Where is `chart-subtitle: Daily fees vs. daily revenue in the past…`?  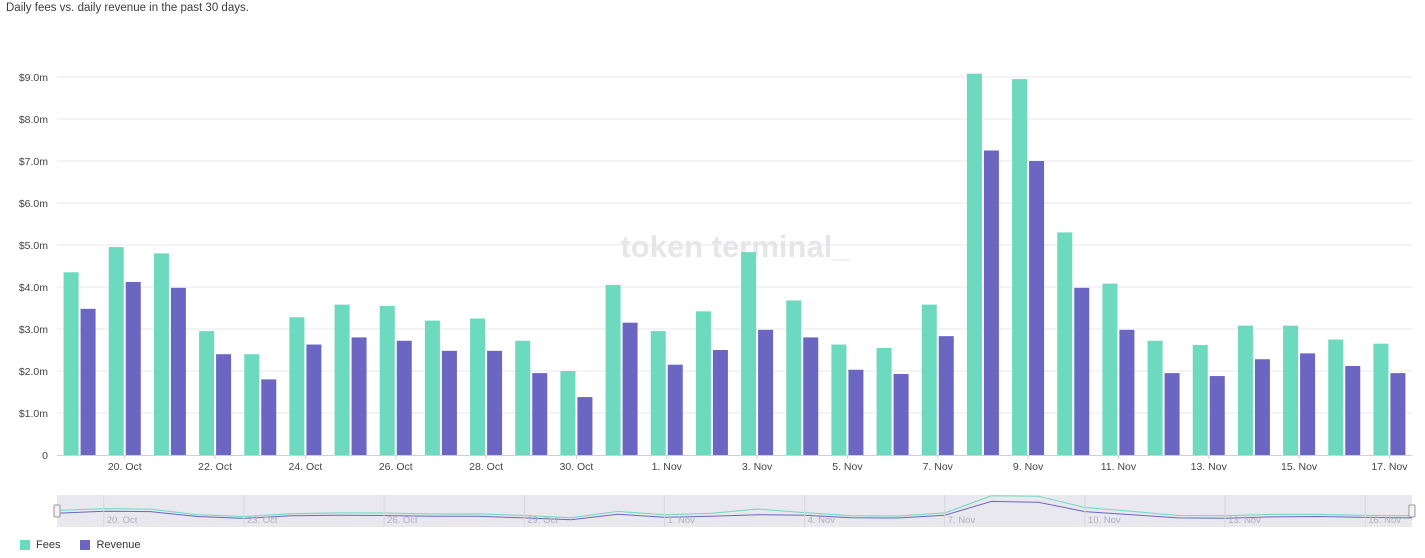 chart-subtitle: Daily fees vs. daily revenue in the past… is located at coordinates (127, 8).